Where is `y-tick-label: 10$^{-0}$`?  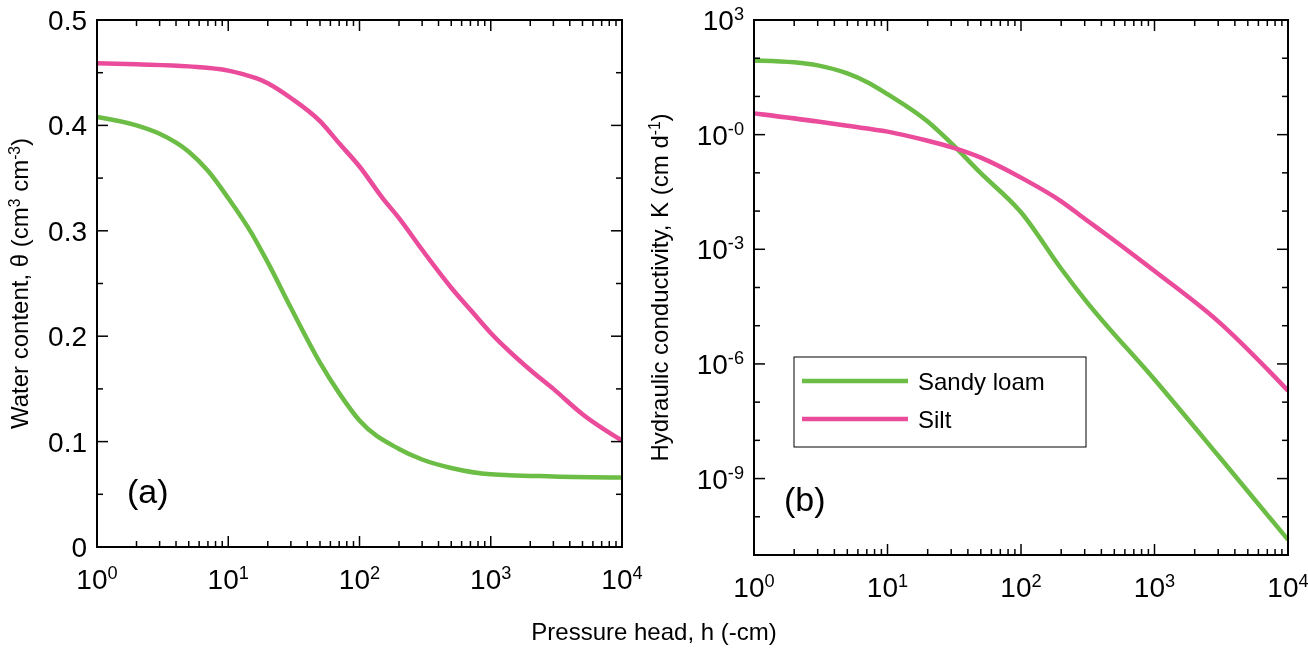 y-tick-label: 10$^{-0}$ is located at coordinates (720, 134).